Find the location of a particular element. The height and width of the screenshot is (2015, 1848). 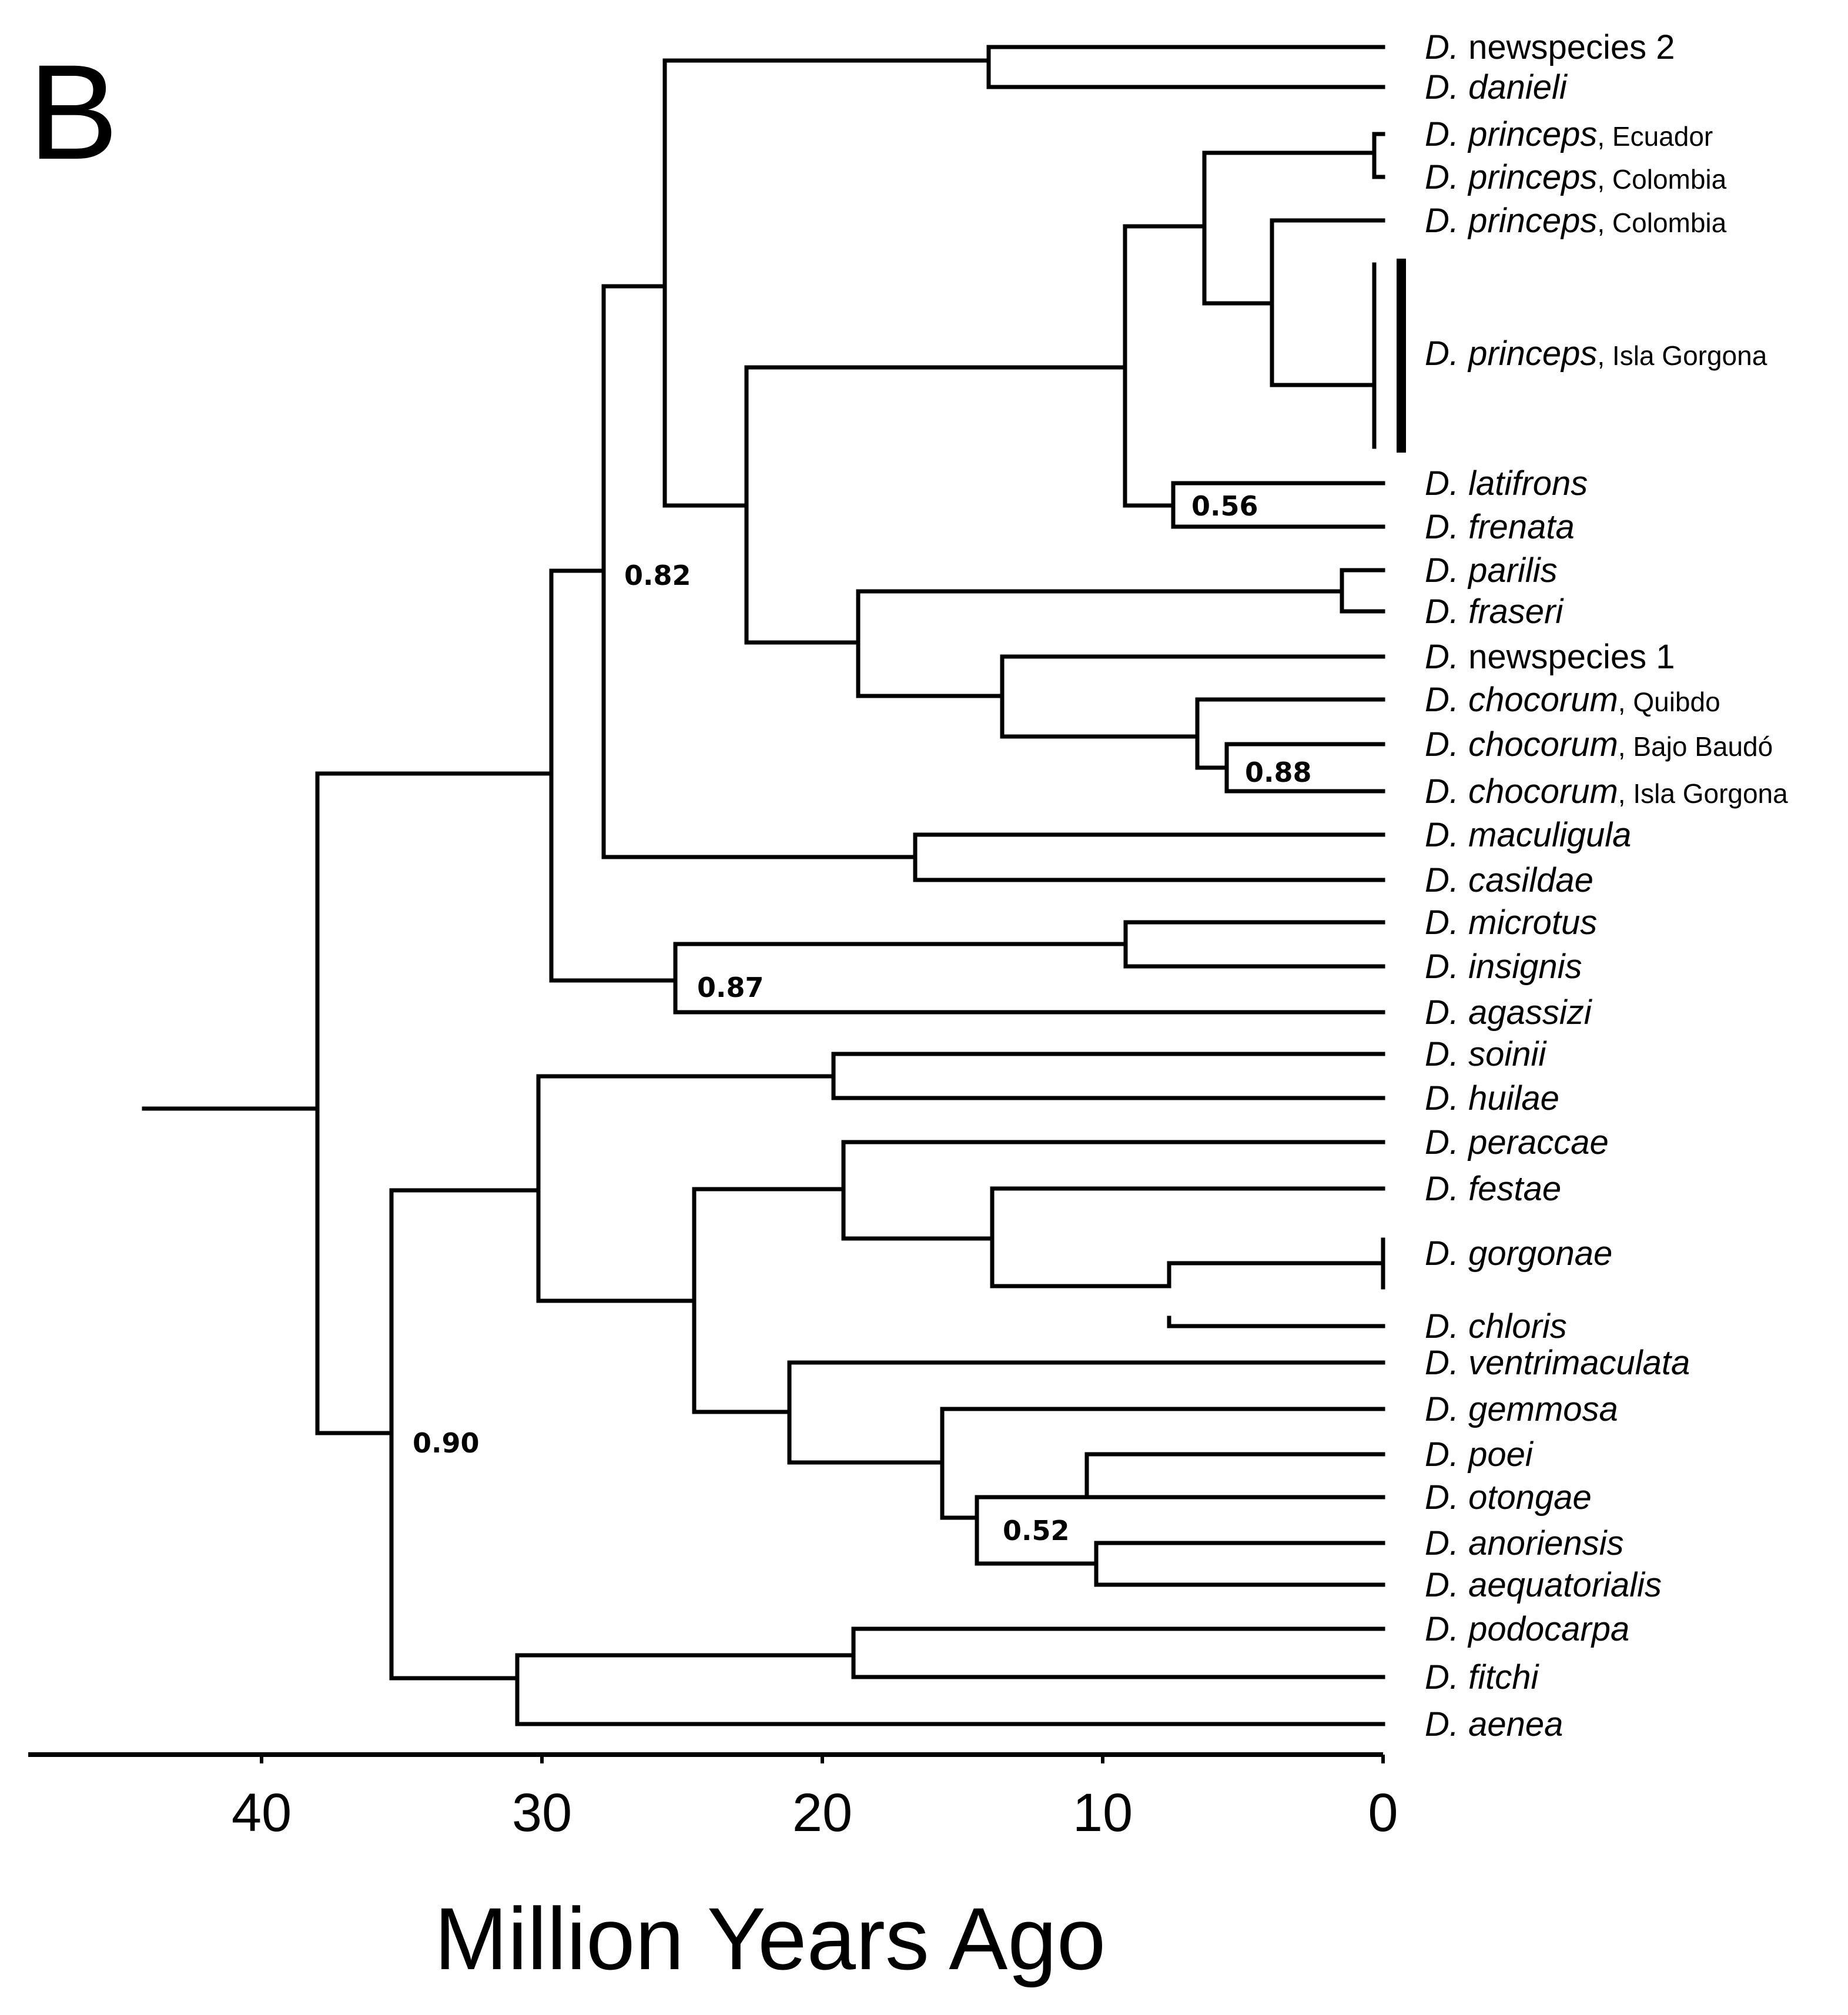

tip-label: D. latifrons is located at coordinates (1506, 484).